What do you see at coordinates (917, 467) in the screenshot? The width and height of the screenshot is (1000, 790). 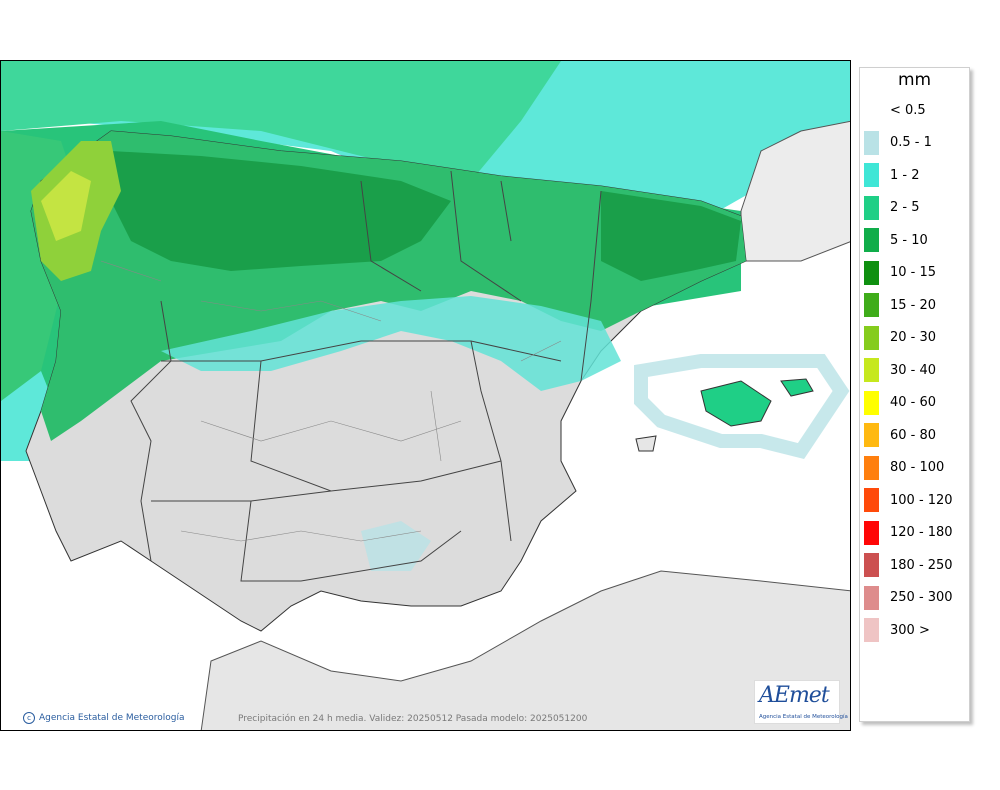 I see `legend-label: 80 - 100` at bounding box center [917, 467].